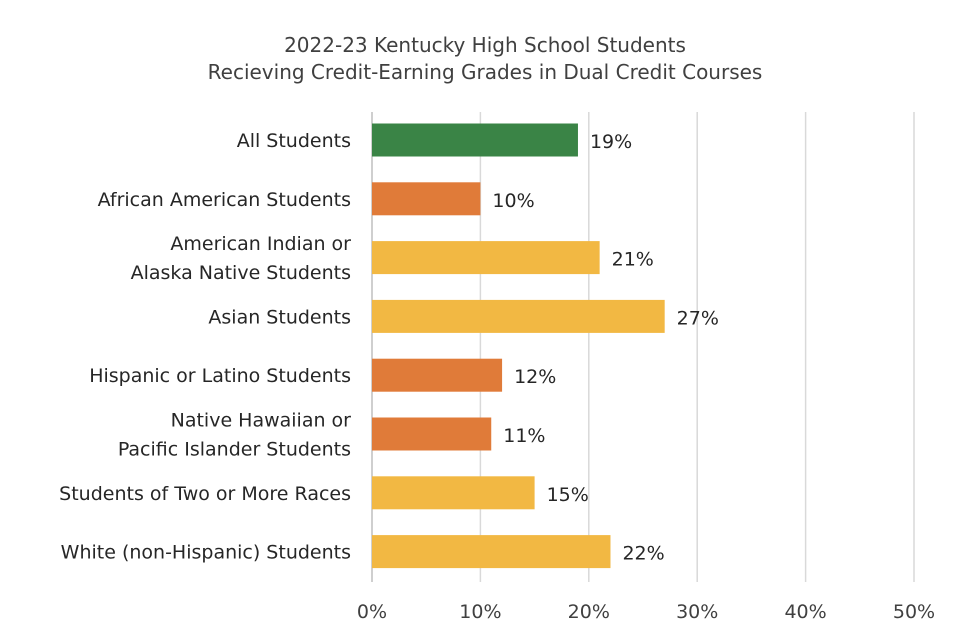  What do you see at coordinates (372, 612) in the screenshot?
I see `x-tick-label: 0%` at bounding box center [372, 612].